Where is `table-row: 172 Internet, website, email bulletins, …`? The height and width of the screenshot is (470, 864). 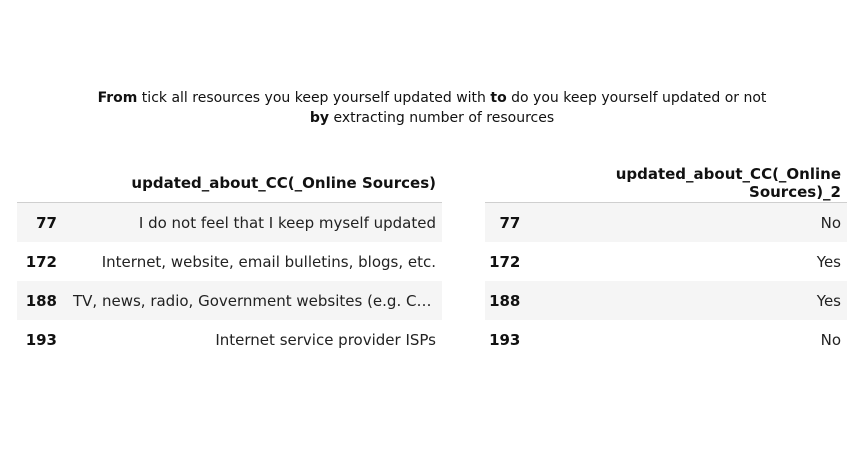 table-row: 172 Internet, website, email bulletins, … is located at coordinates (229, 261).